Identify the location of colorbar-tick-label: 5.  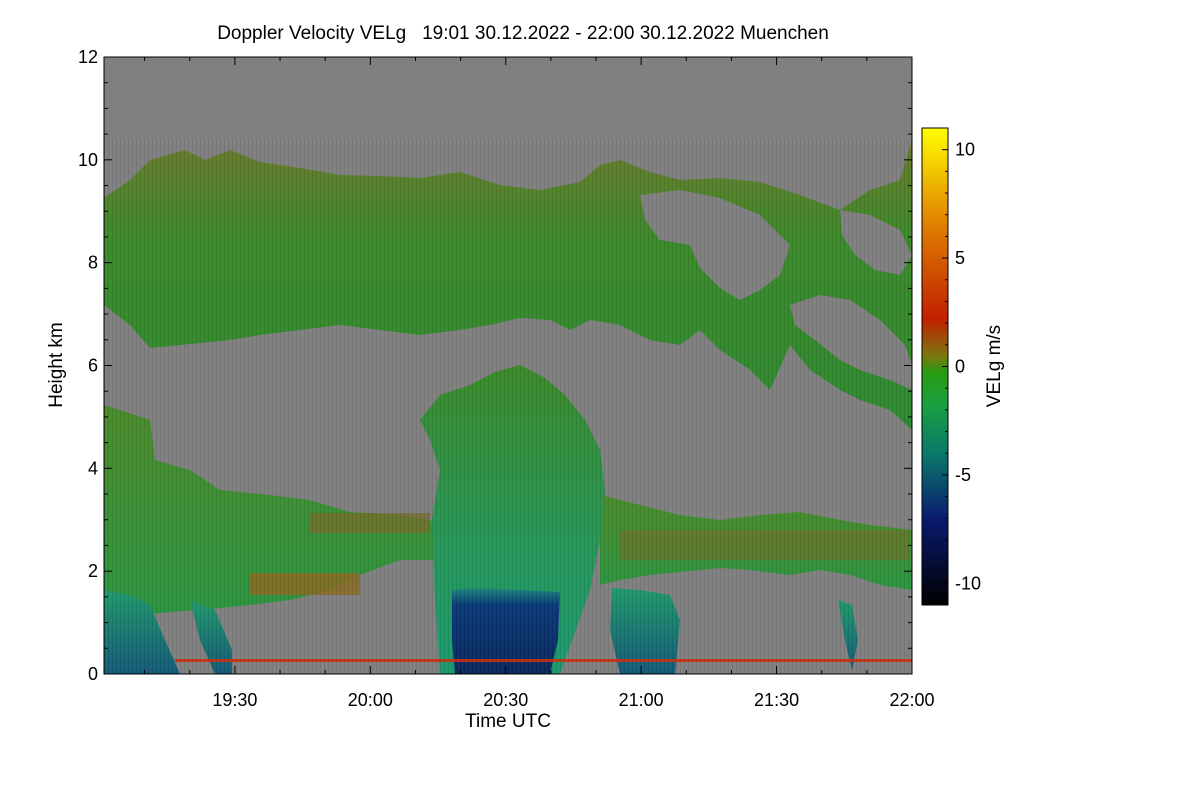
(960, 258).